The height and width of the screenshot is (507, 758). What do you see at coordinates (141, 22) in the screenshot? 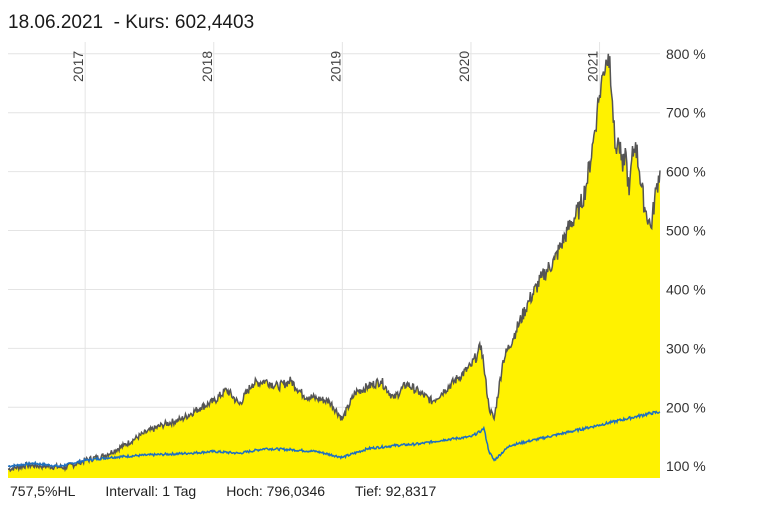
I see `header-kurs-label: - Kurs:` at bounding box center [141, 22].